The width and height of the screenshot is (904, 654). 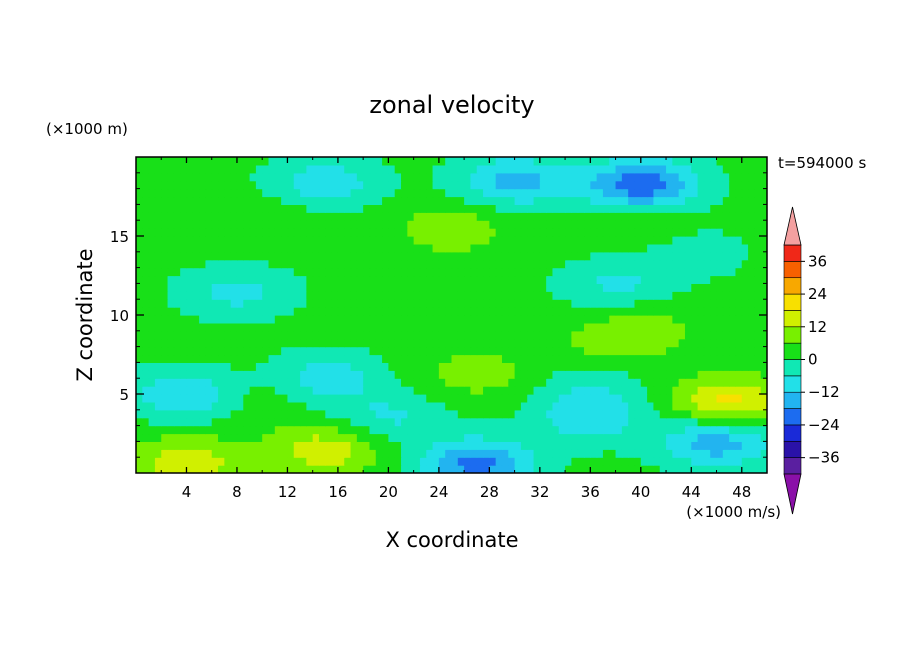 What do you see at coordinates (792, 286) in the screenshot?
I see `colorbar-segment` at bounding box center [792, 286].